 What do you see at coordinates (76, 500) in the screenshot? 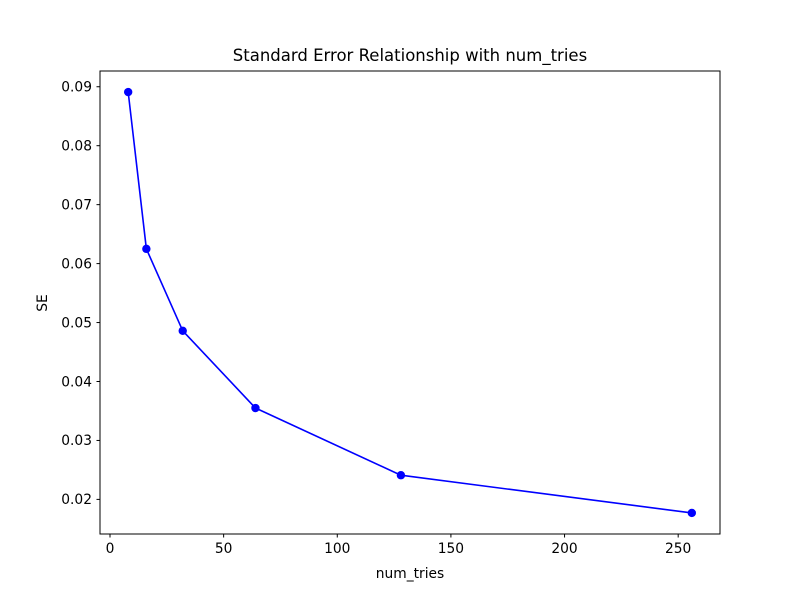
I see `y-tick-label: 0.02` at bounding box center [76, 500].